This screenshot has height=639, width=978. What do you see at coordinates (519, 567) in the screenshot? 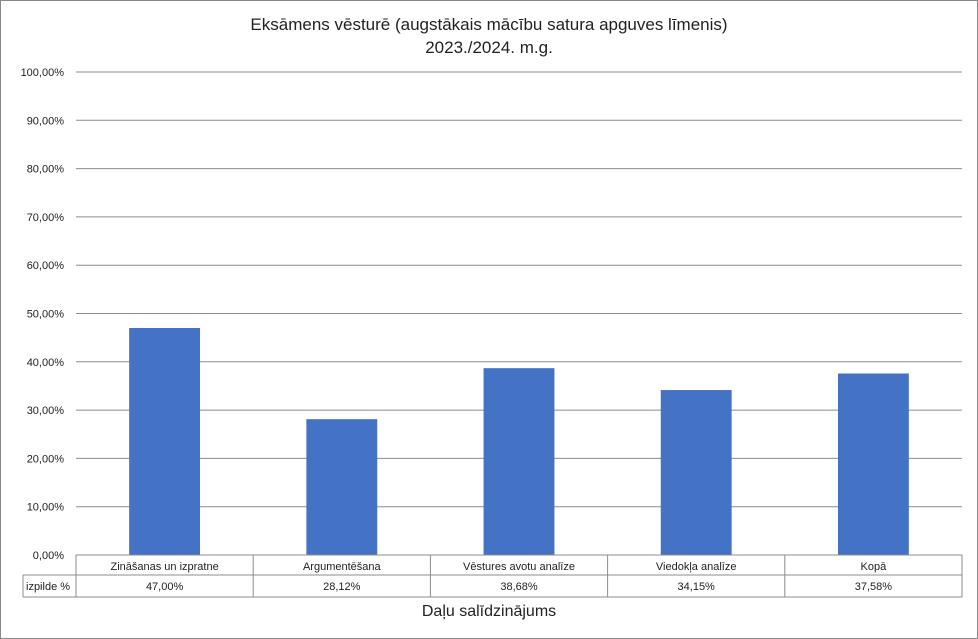
I see `category-label: Vēstures avotu analīze` at bounding box center [519, 567].